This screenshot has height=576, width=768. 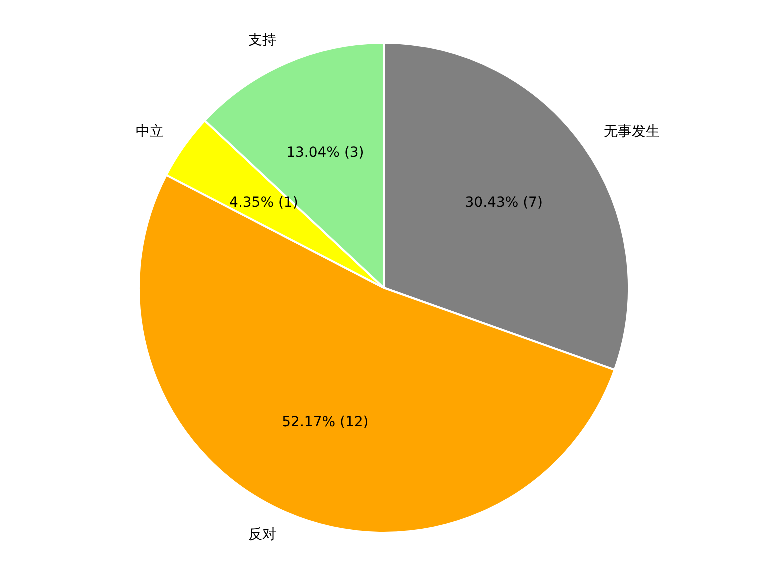 I want to click on data-label: 52.17% (12), so click(x=325, y=422).